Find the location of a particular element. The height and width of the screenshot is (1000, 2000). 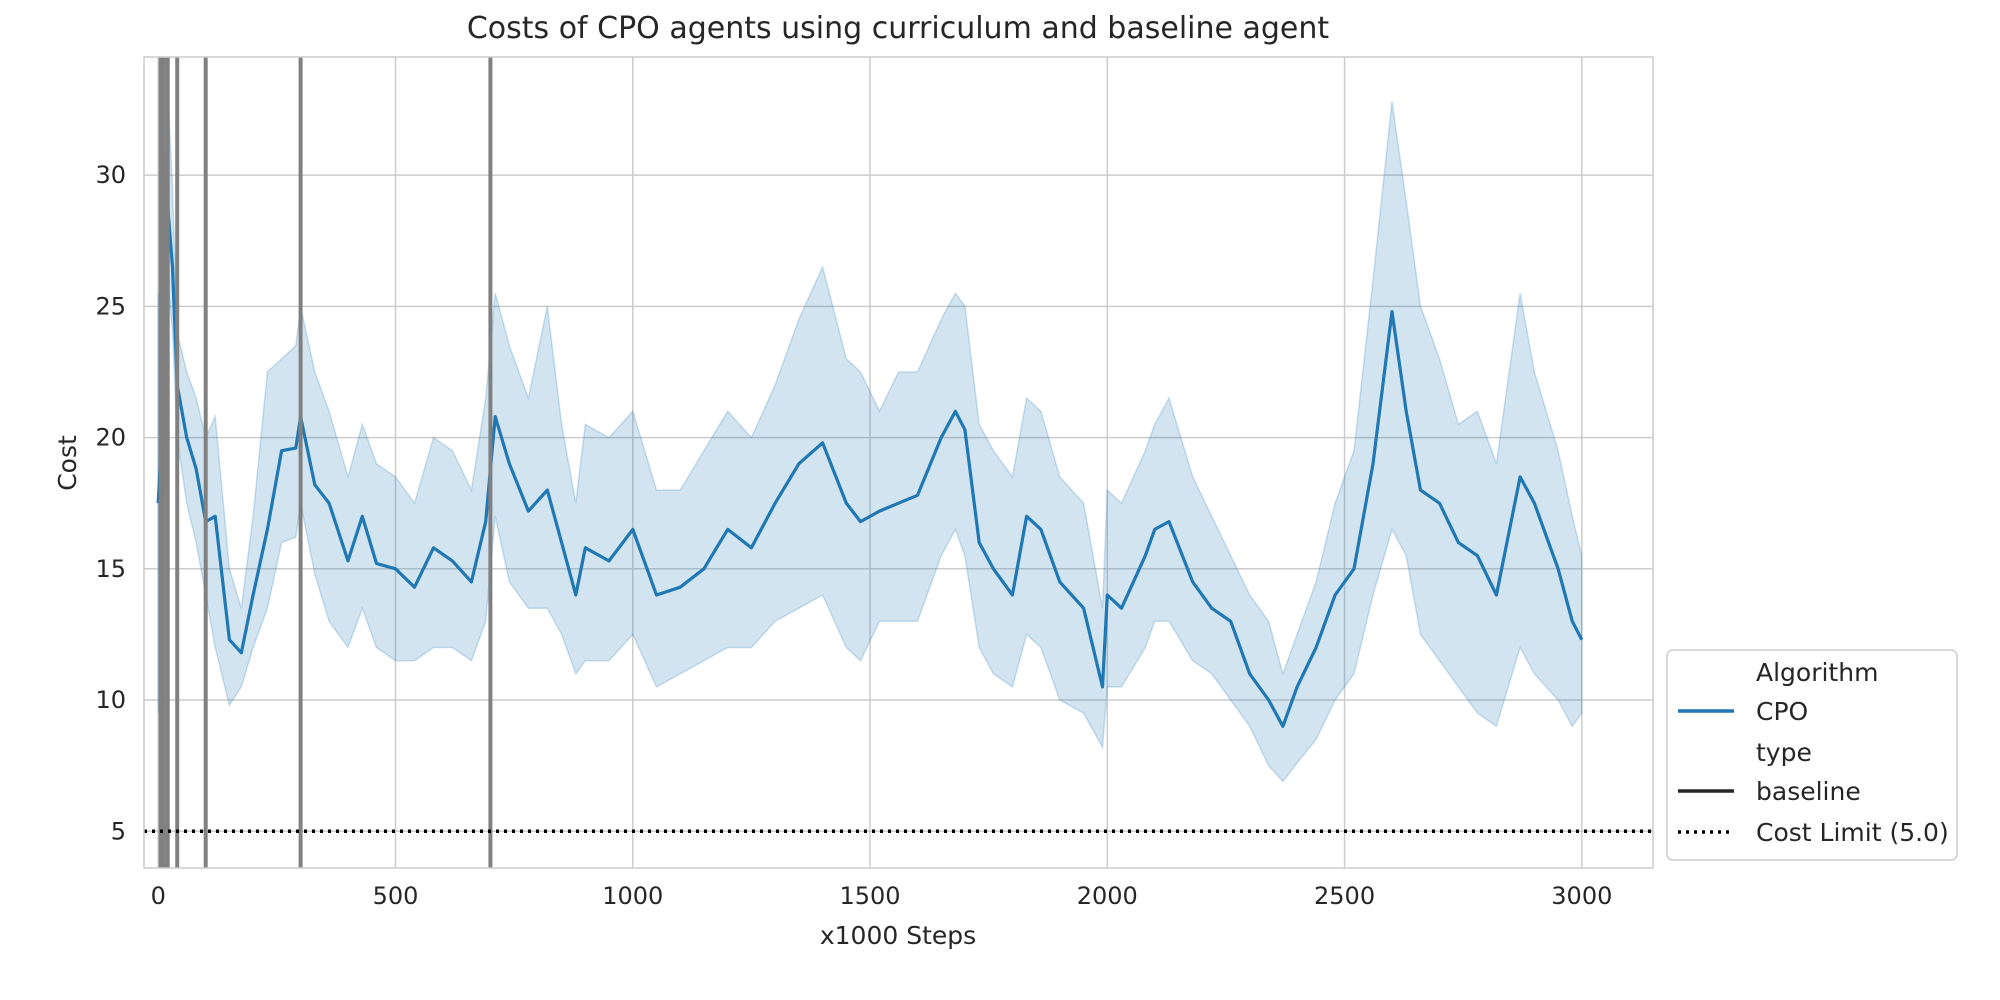

legend-box is located at coordinates (1812, 755).